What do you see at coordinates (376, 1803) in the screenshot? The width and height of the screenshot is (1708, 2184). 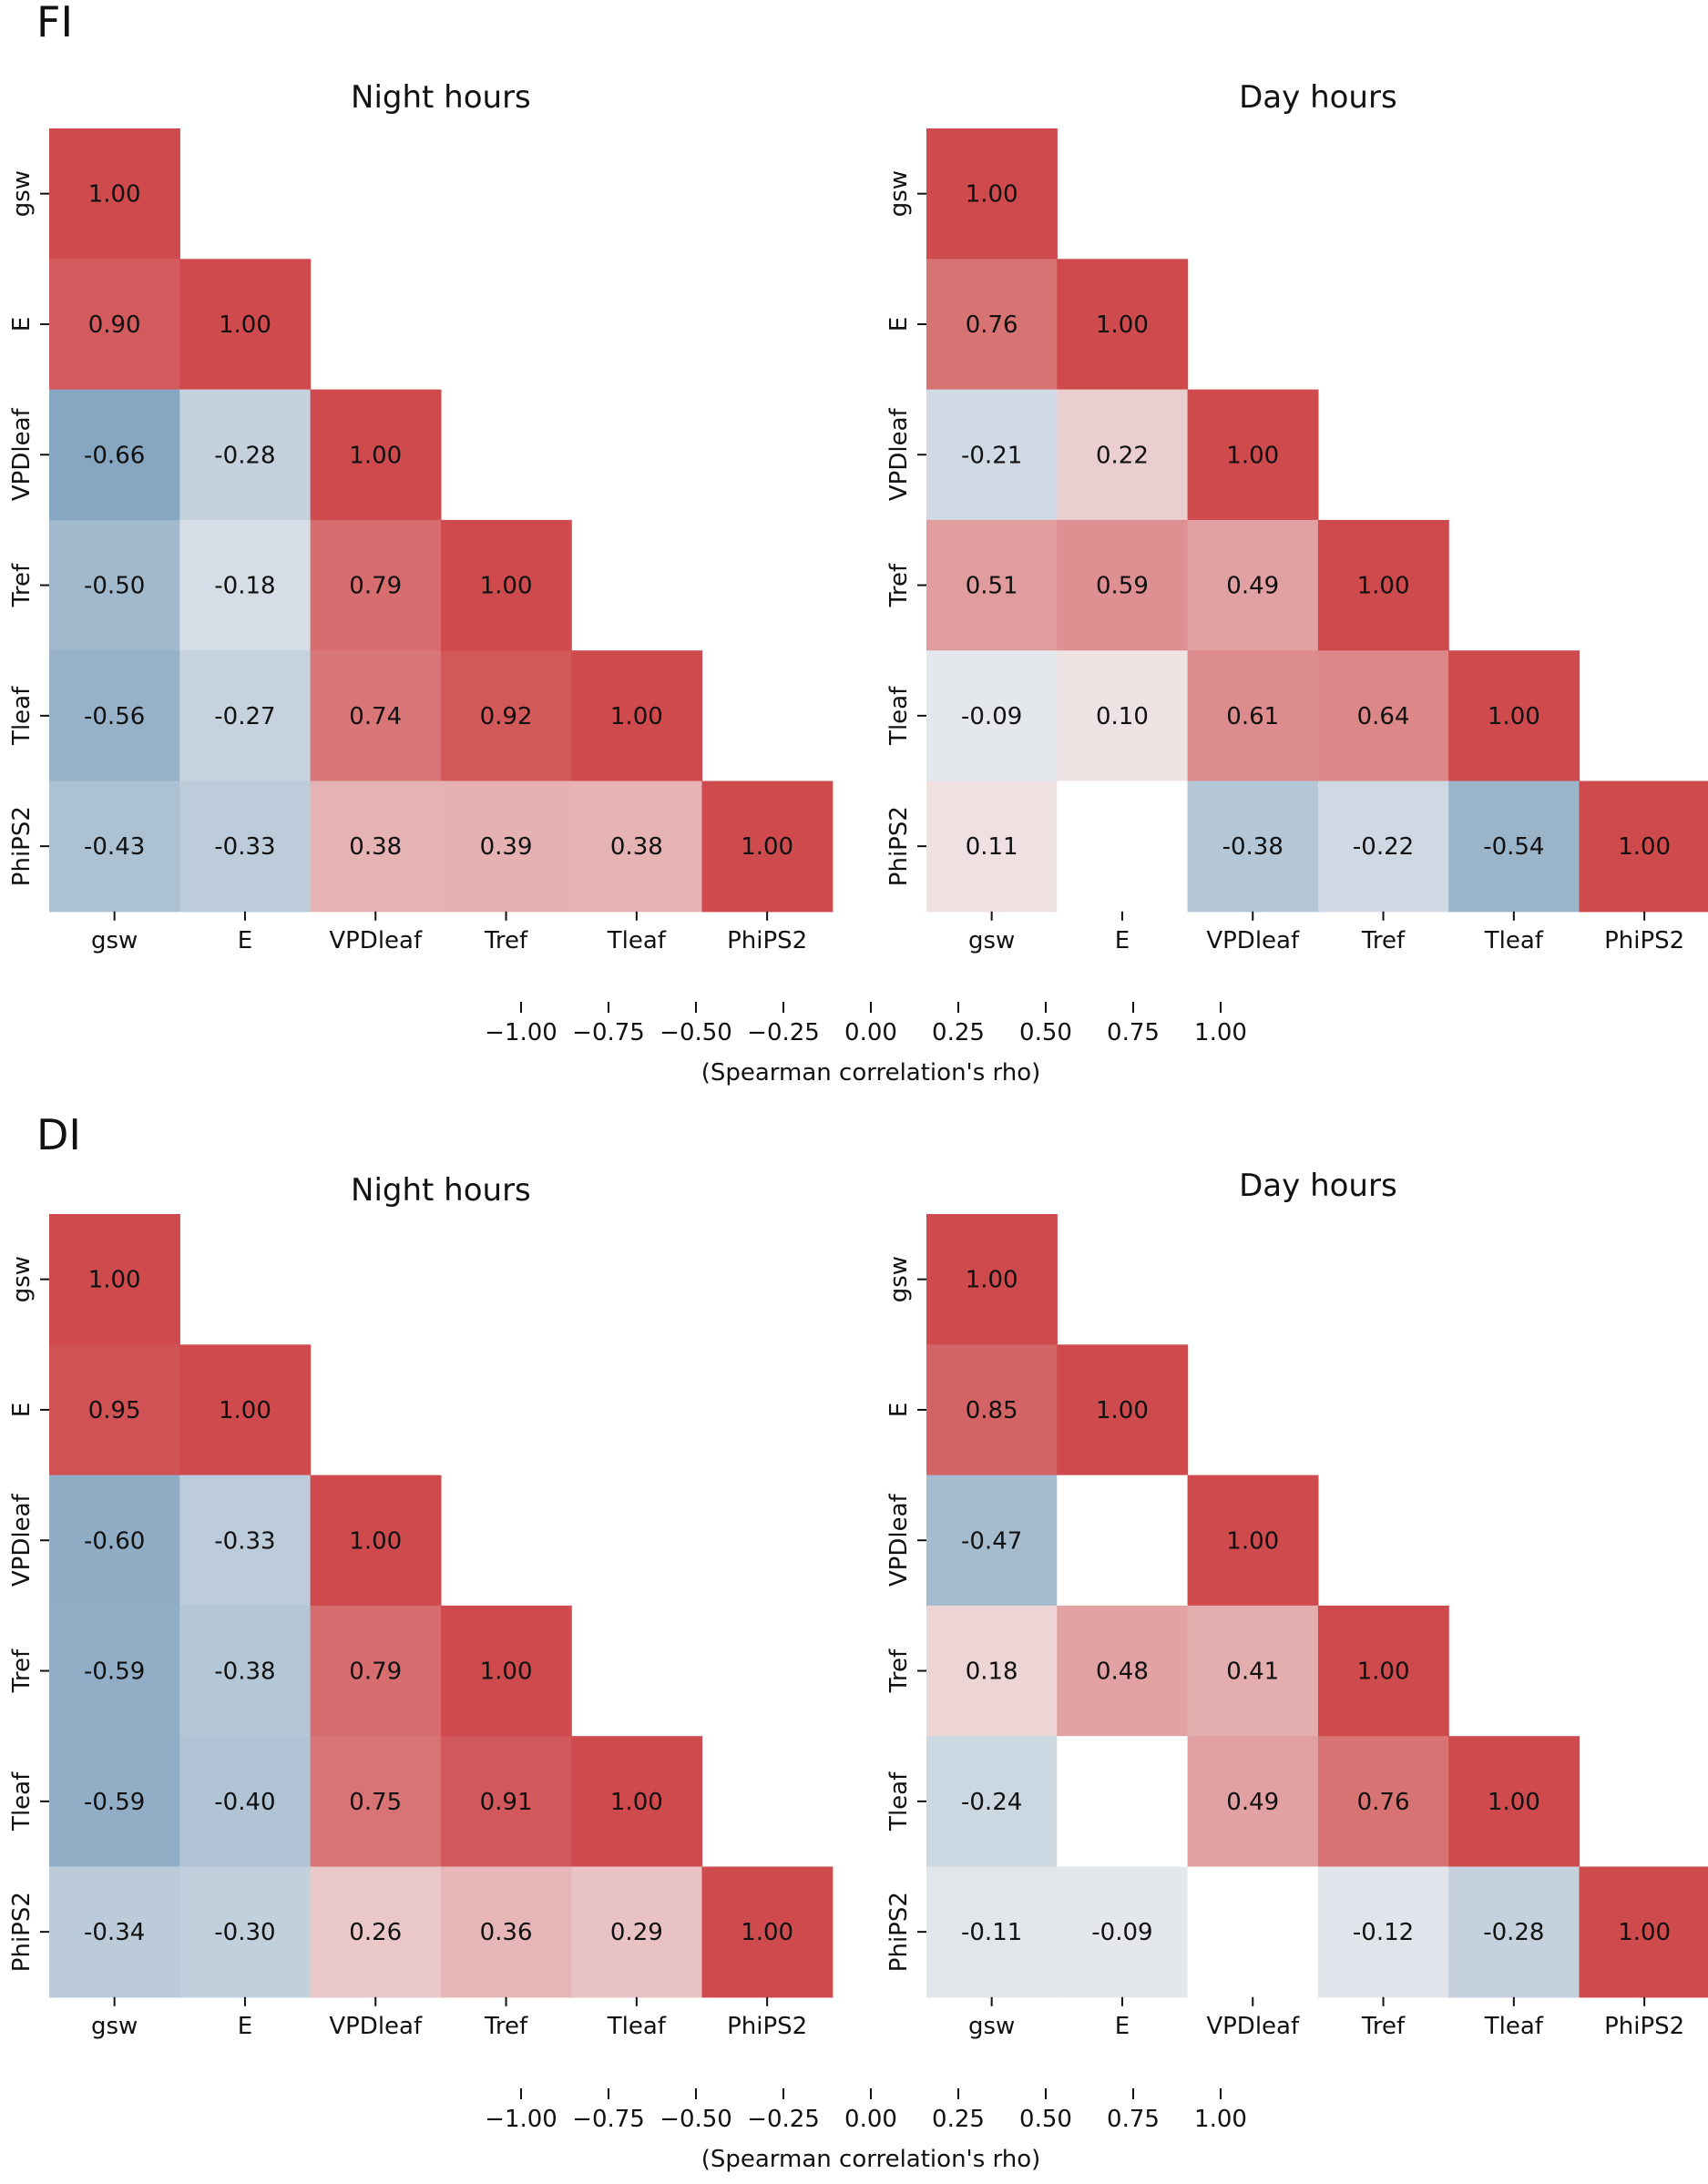 I see `cell-value-label: 0.75` at bounding box center [376, 1803].